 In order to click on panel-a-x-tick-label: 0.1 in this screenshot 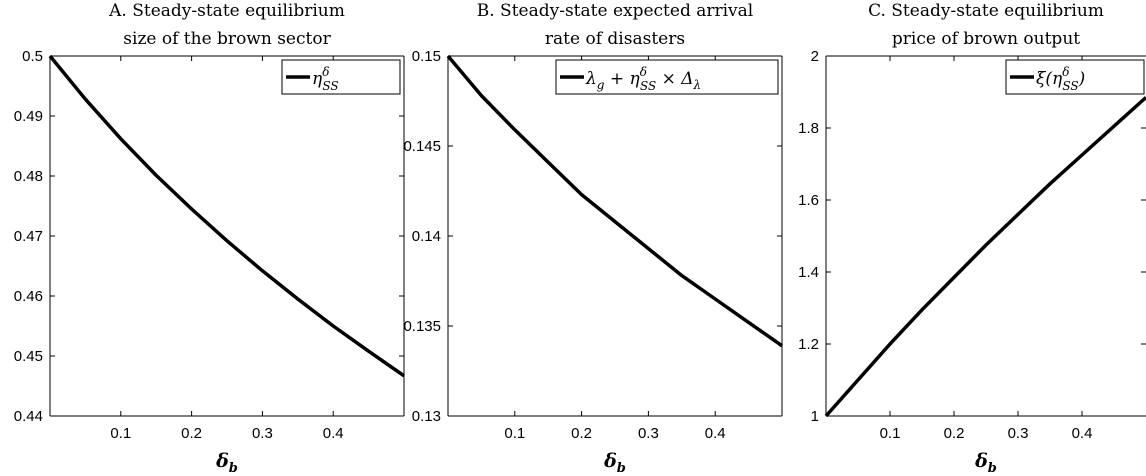, I will do `click(120, 433)`.